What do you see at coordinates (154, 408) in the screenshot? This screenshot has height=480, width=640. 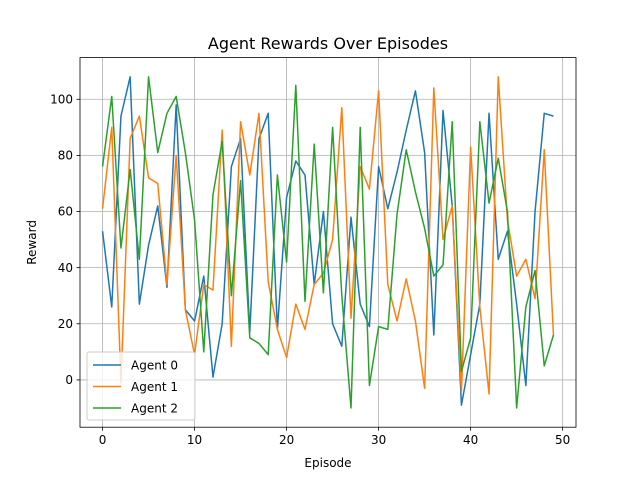 I see `legend-label: Agent 2` at bounding box center [154, 408].